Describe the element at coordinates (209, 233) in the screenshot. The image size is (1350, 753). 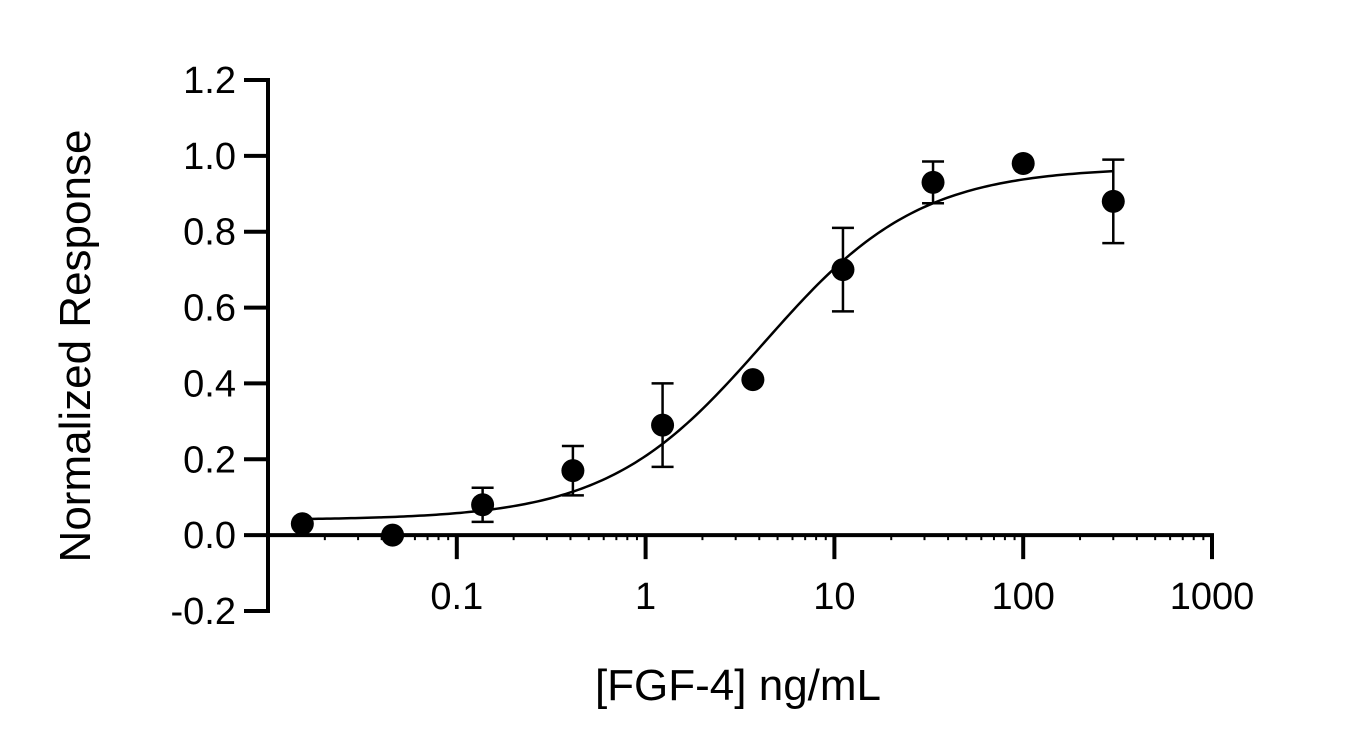
I see `y-tick-label: 0.8` at that location.